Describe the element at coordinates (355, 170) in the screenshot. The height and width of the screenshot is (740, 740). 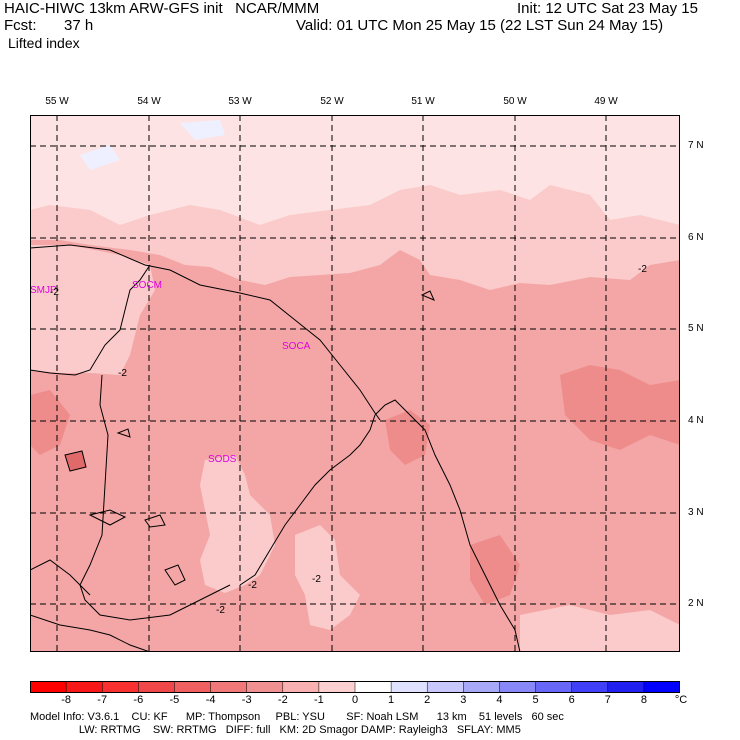
I see `fill-minus1-region` at that location.